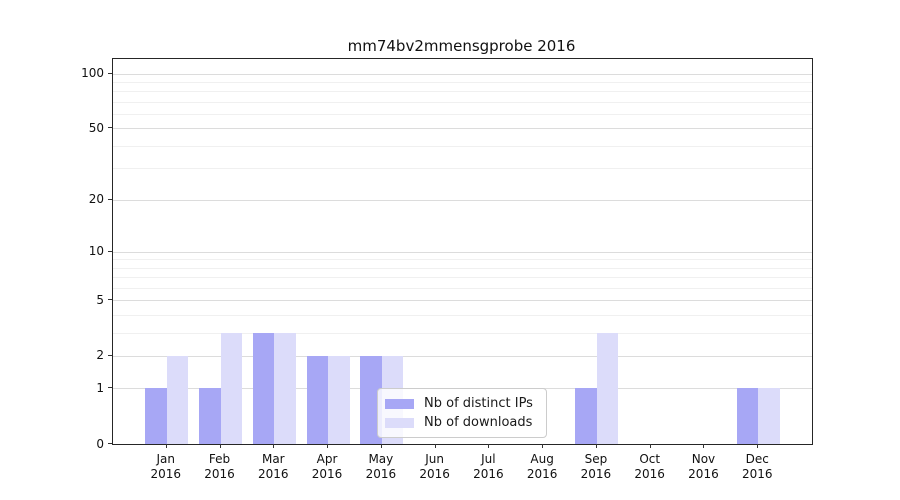  What do you see at coordinates (100, 443) in the screenshot?
I see `y-tick-label: 0` at bounding box center [100, 443].